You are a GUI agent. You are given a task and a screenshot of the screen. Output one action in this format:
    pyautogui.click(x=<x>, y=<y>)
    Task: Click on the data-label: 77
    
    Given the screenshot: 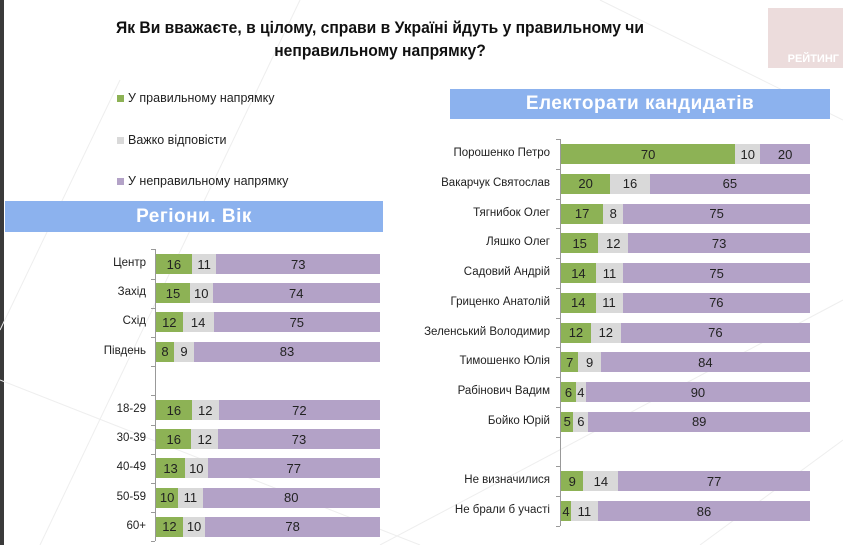 What is the action you would take?
    pyautogui.click(x=293, y=468)
    